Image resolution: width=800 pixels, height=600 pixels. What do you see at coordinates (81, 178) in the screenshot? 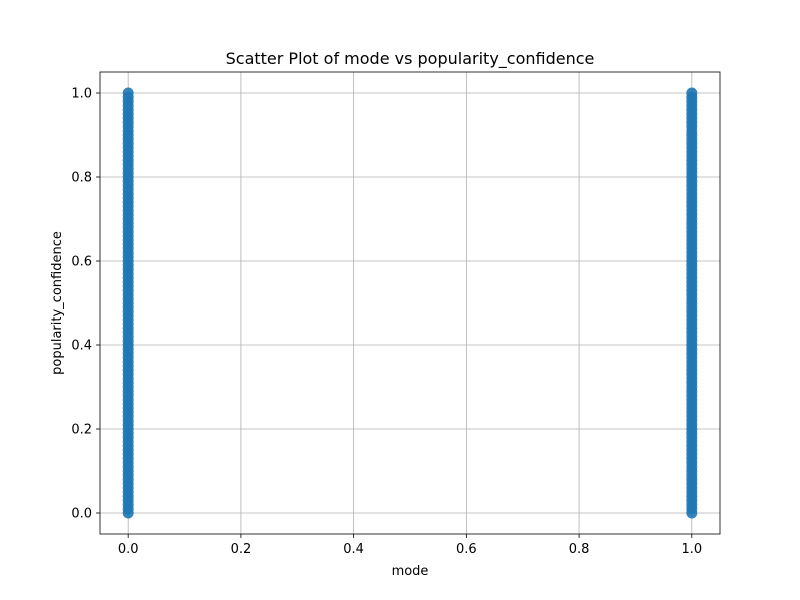
I see `y-tick-label: 0.8` at bounding box center [81, 178].